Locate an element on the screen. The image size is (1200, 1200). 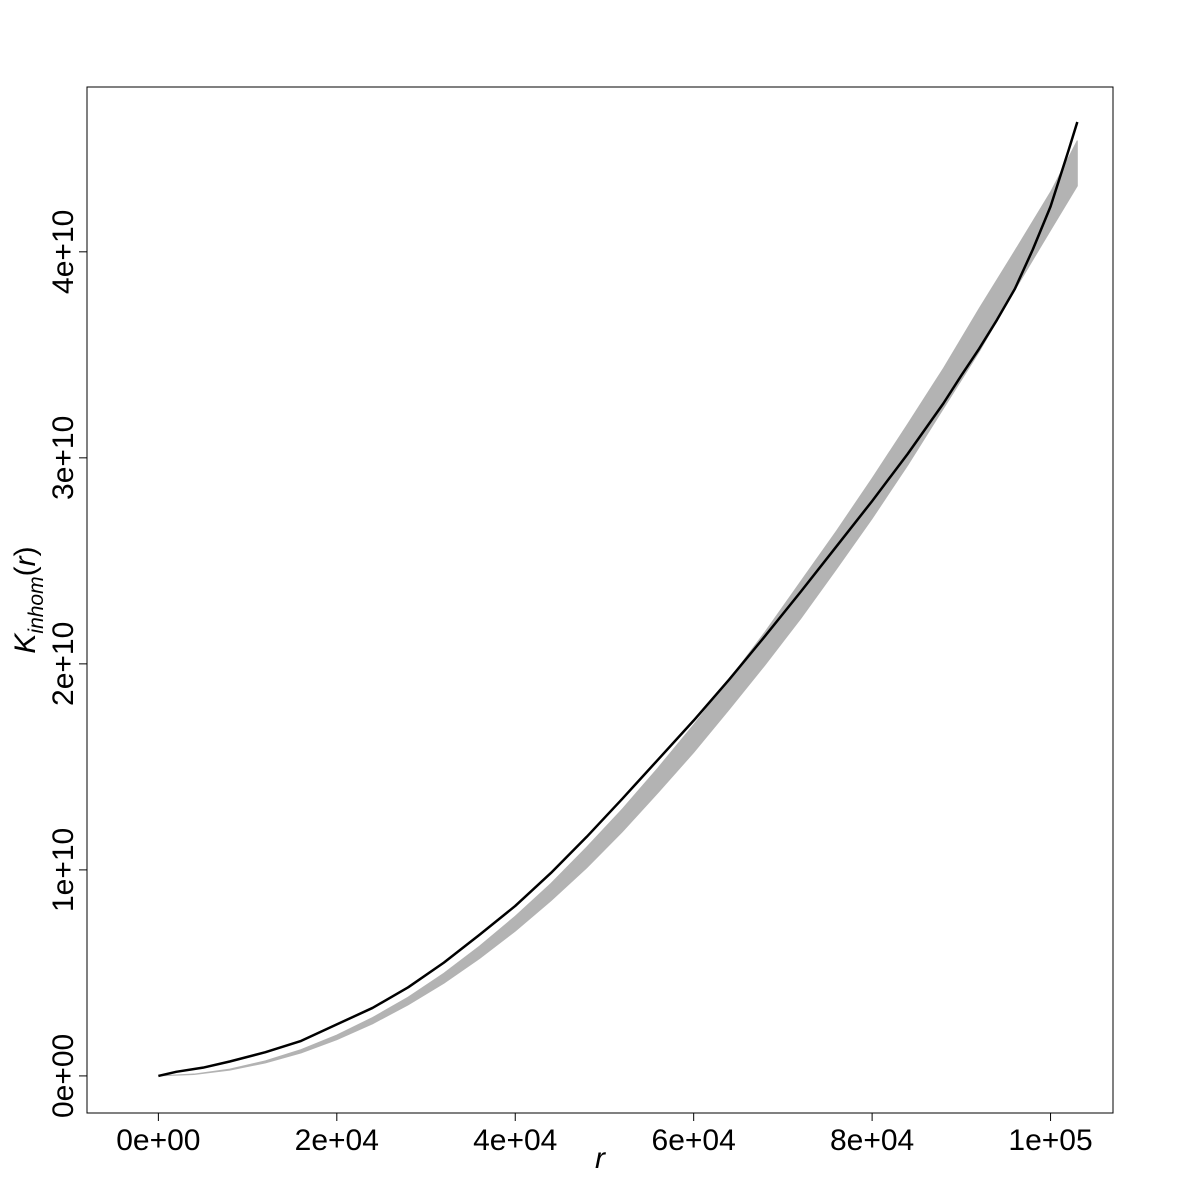
y-axis: 0e+00 1e+10 2e+10 3e+10 4e+10 is located at coordinates (67, 664).